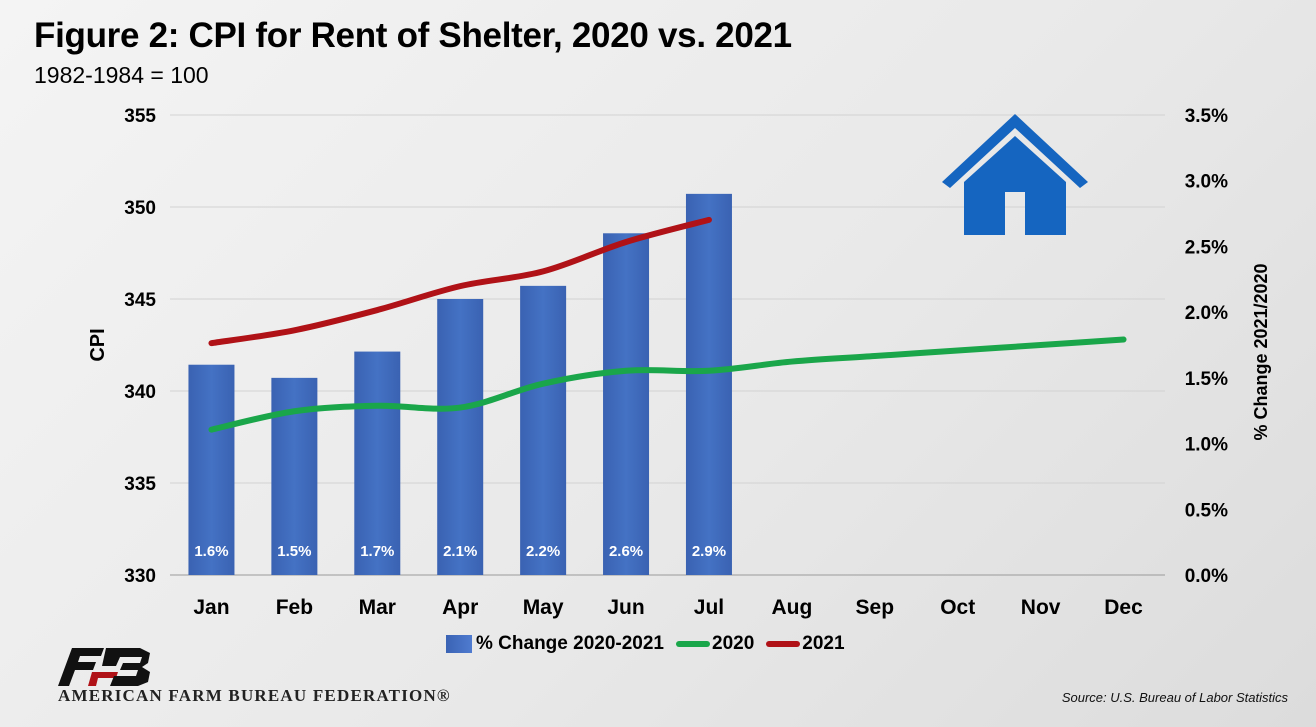 This screenshot has width=1316, height=727. I want to click on y2-tick-label: 1.5%, so click(1206, 379).